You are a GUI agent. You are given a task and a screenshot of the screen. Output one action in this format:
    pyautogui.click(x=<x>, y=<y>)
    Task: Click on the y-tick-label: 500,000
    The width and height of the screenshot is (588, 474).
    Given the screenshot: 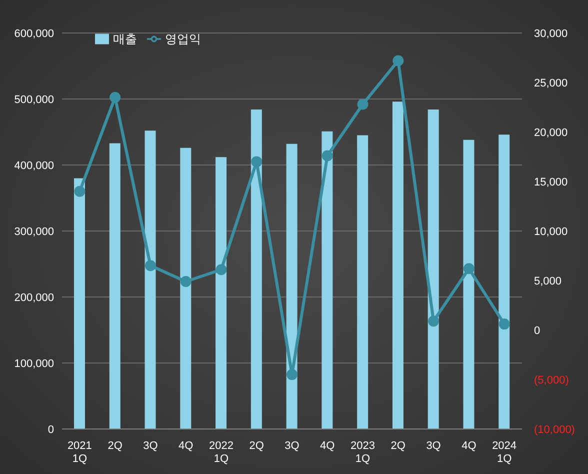 What is the action you would take?
    pyautogui.click(x=34, y=100)
    